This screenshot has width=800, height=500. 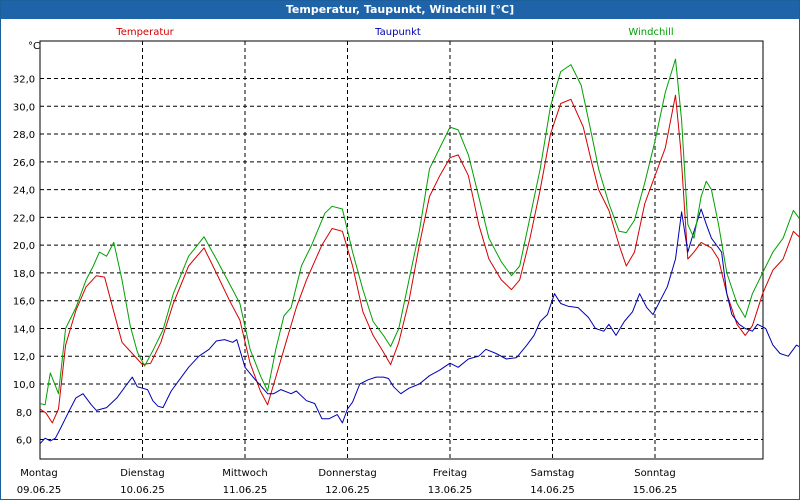 What do you see at coordinates (39, 490) in the screenshot?
I see `x-tick-date: 09.06.25` at bounding box center [39, 490].